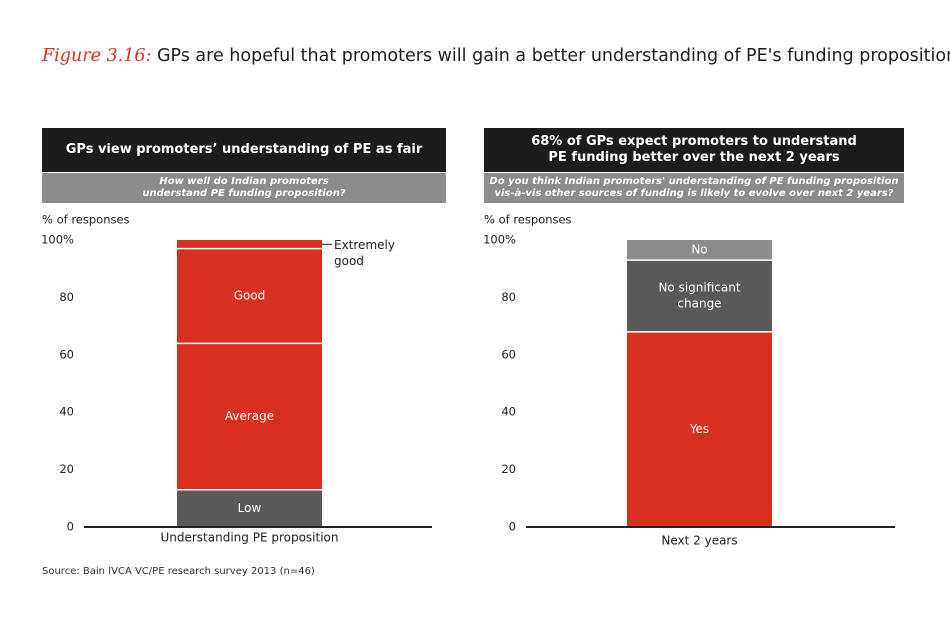 Image resolution: width=950 pixels, height=636 pixels. Describe the element at coordinates (66, 354) in the screenshot. I see `left-ytick-label: 60` at that location.